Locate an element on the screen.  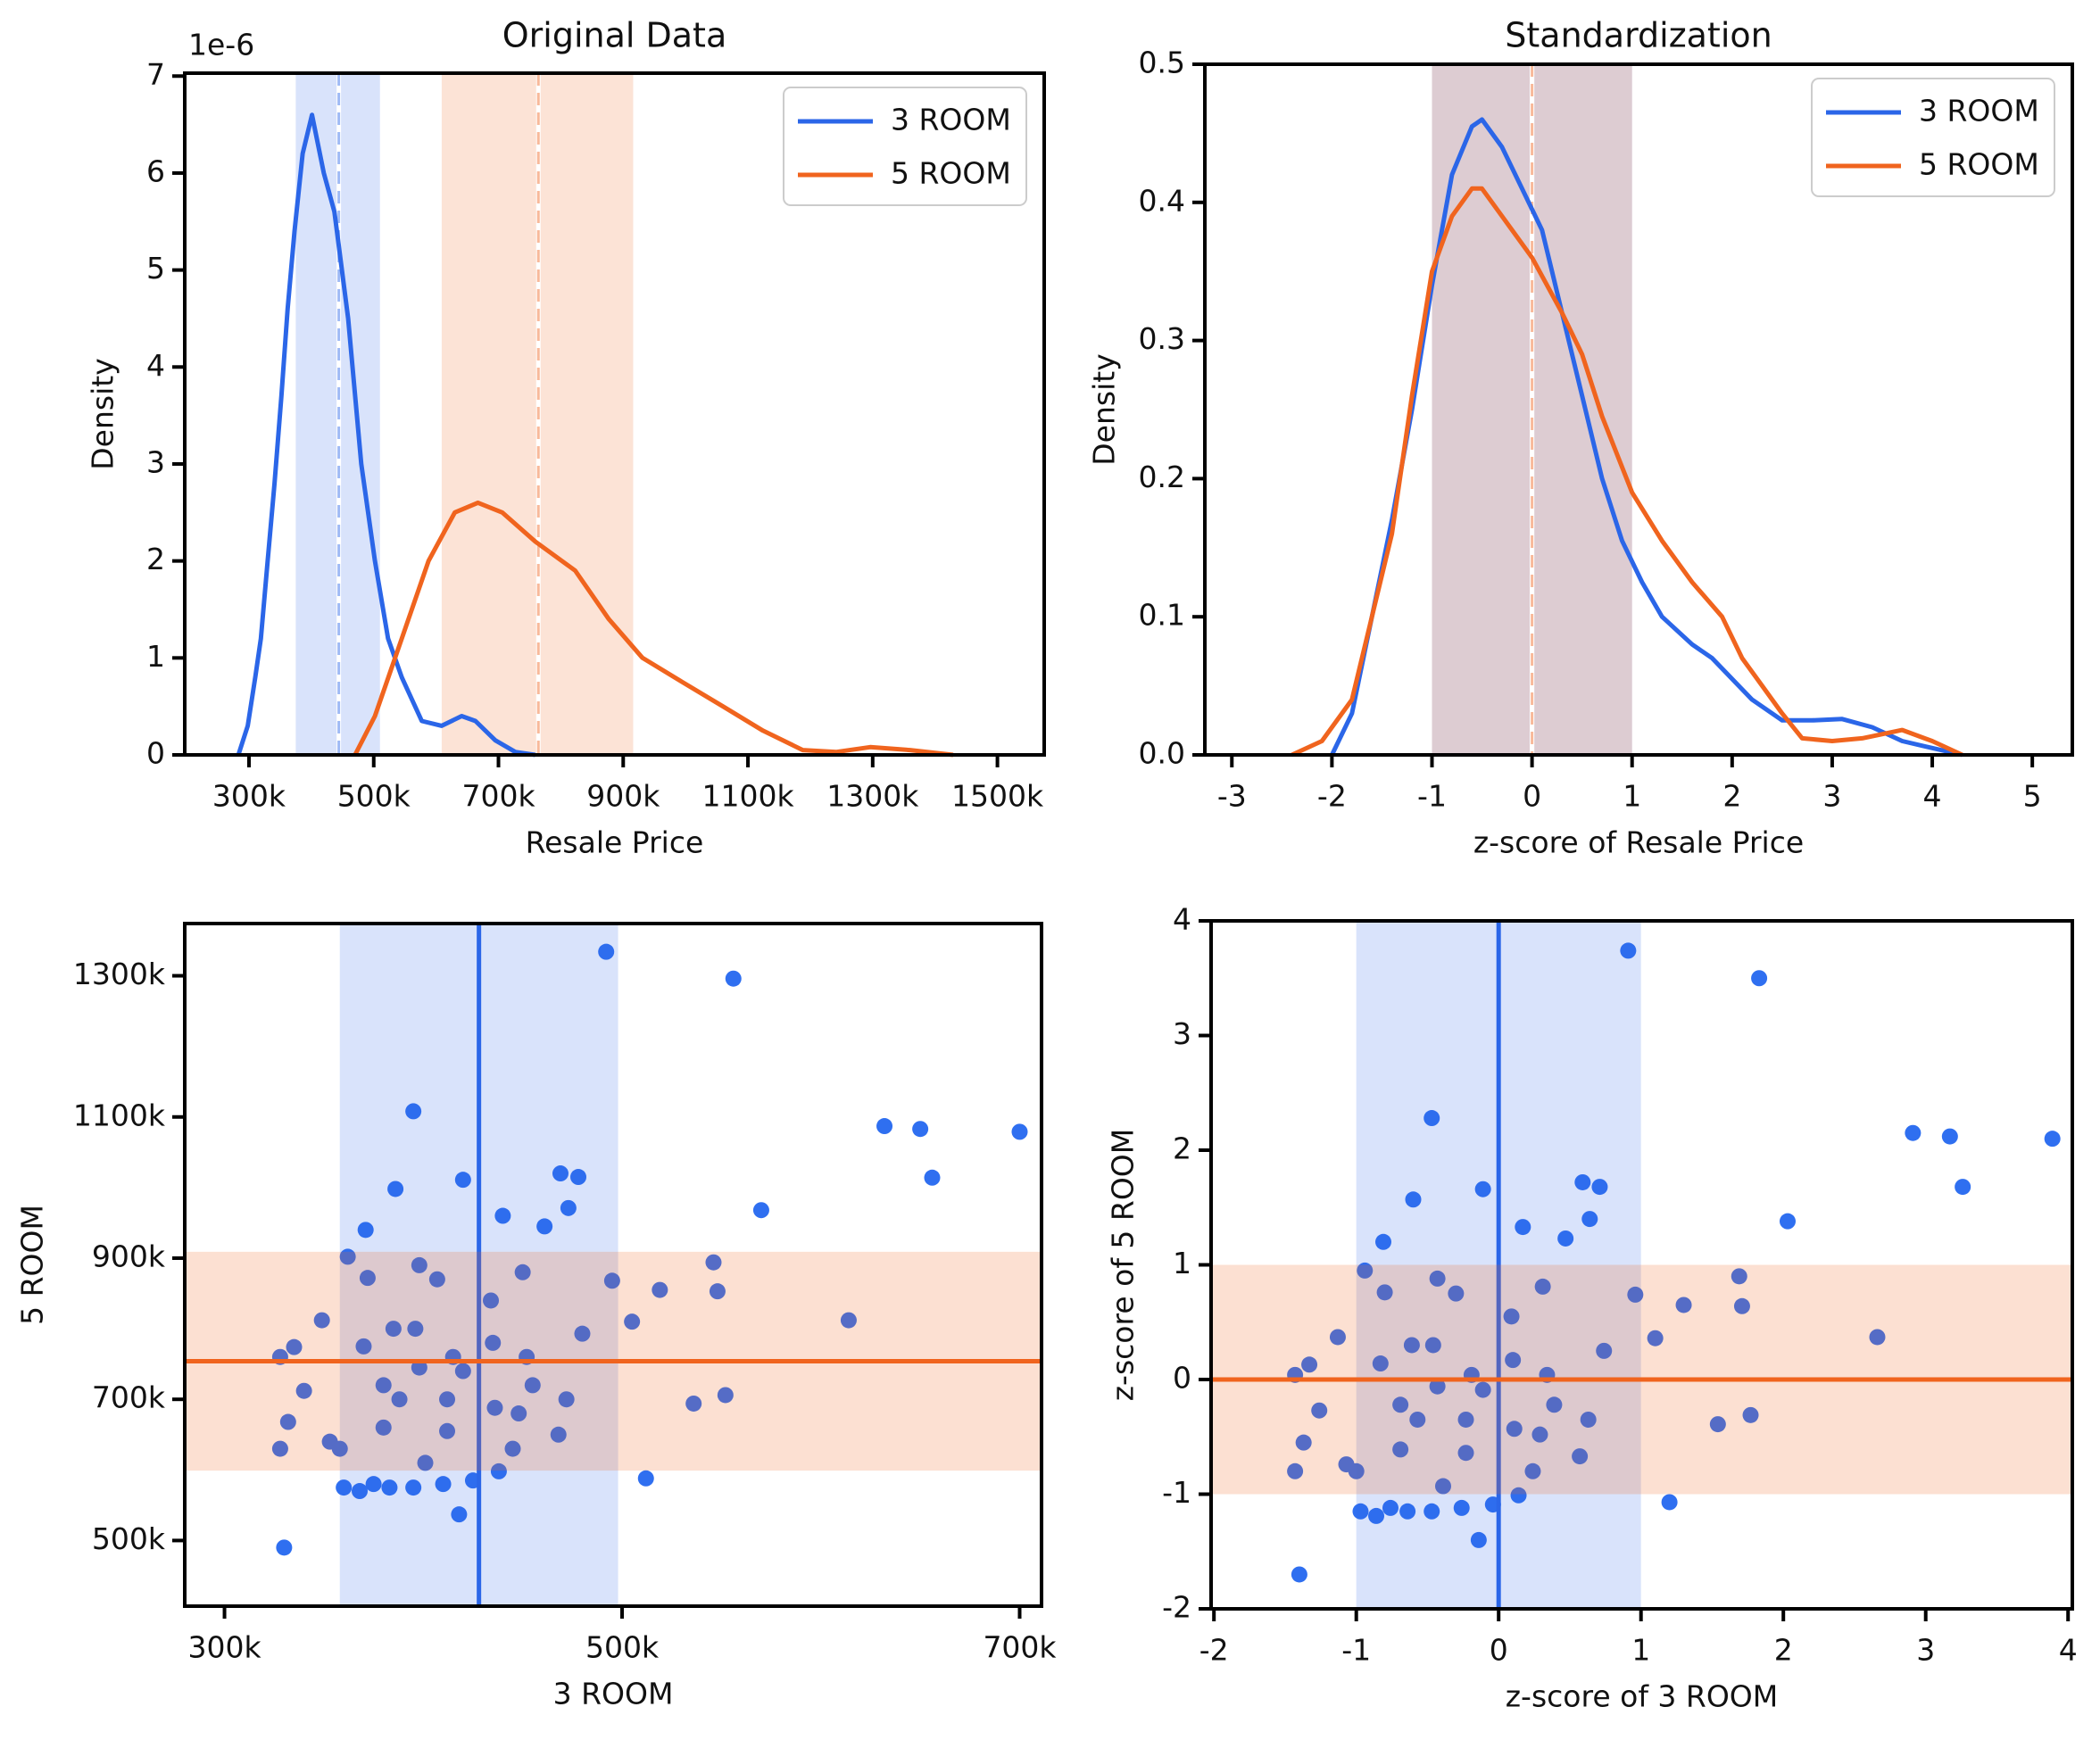
chart-title: Standardization is located at coordinates (1638, 35).